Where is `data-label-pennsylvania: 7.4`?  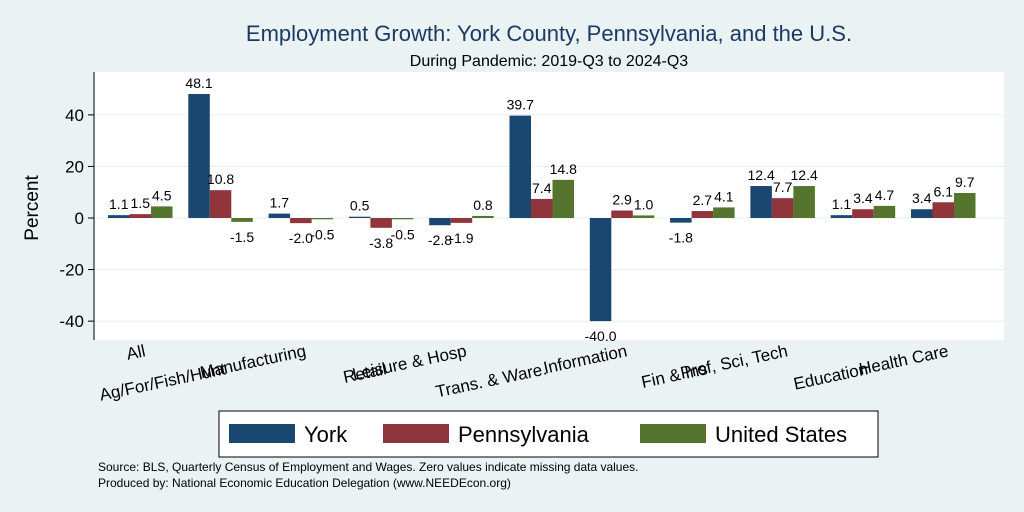 data-label-pennsylvania: 7.4 is located at coordinates (542, 188).